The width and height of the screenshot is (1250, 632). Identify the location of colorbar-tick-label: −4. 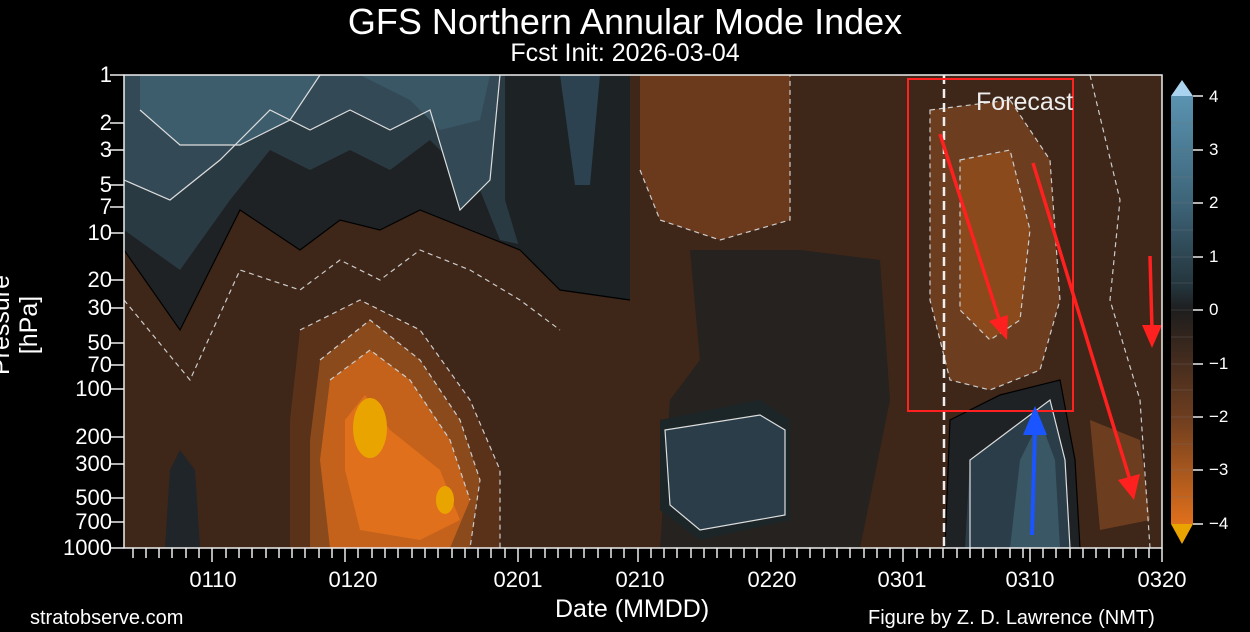
(1219, 523).